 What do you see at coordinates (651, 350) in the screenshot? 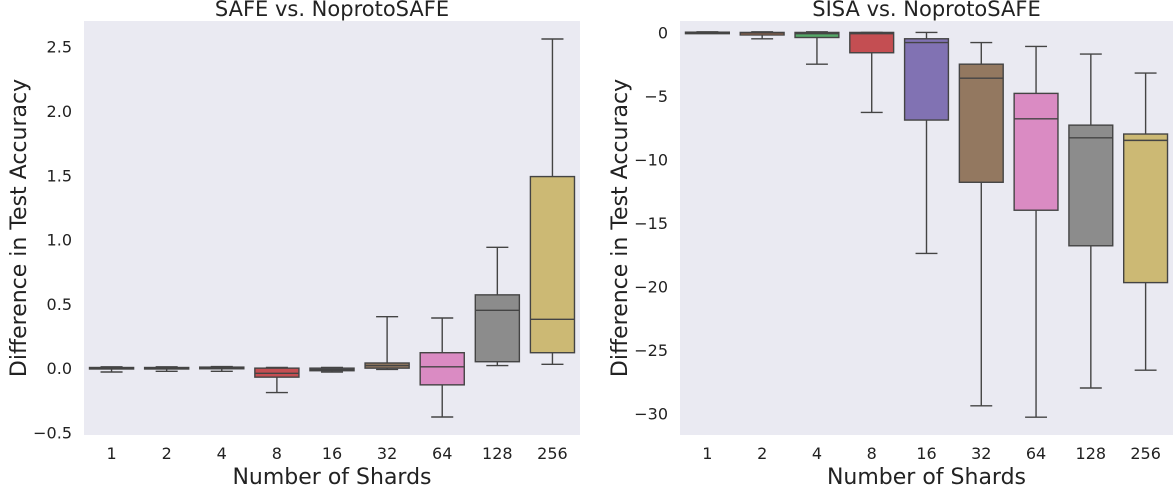
I see `y-tick-label: −25` at bounding box center [651, 350].